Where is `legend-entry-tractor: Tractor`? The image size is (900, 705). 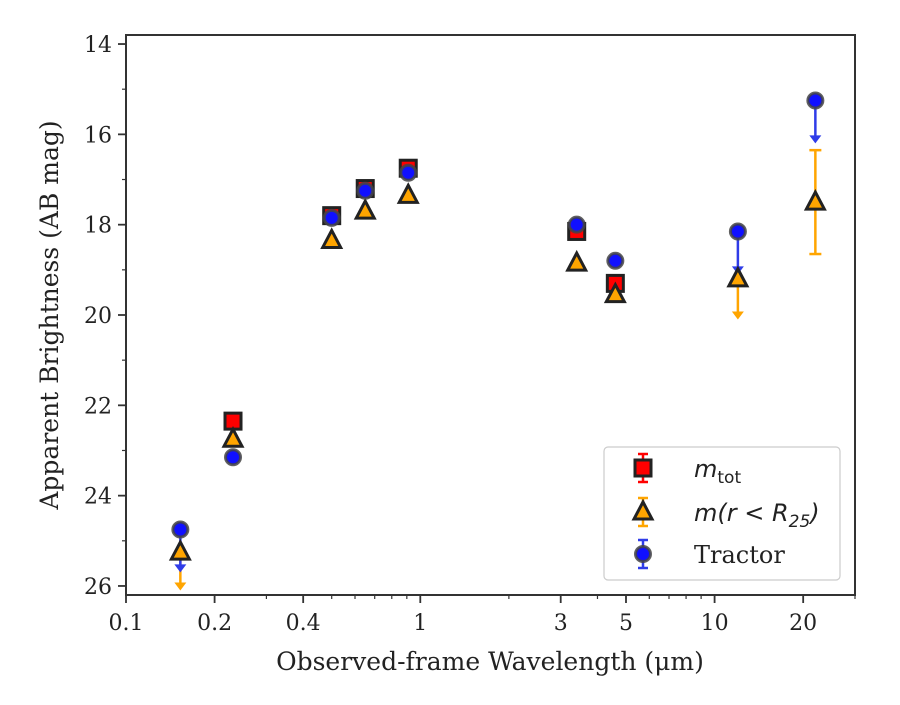 legend-entry-tractor: Tractor is located at coordinates (739, 555).